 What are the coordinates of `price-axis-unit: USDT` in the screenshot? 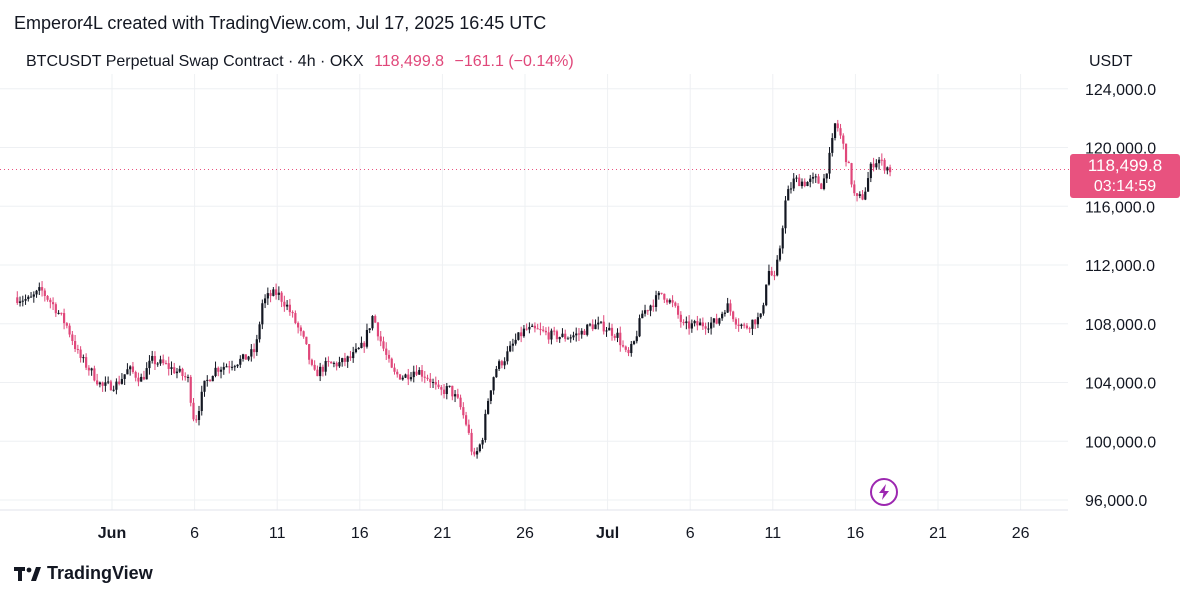 It's located at (1111, 61).